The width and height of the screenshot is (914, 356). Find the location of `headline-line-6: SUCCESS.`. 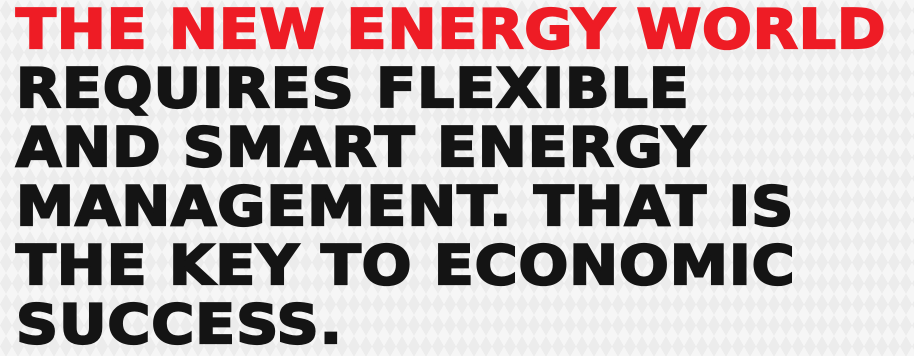

headline-line-6: SUCCESS. is located at coordinates (179, 324).